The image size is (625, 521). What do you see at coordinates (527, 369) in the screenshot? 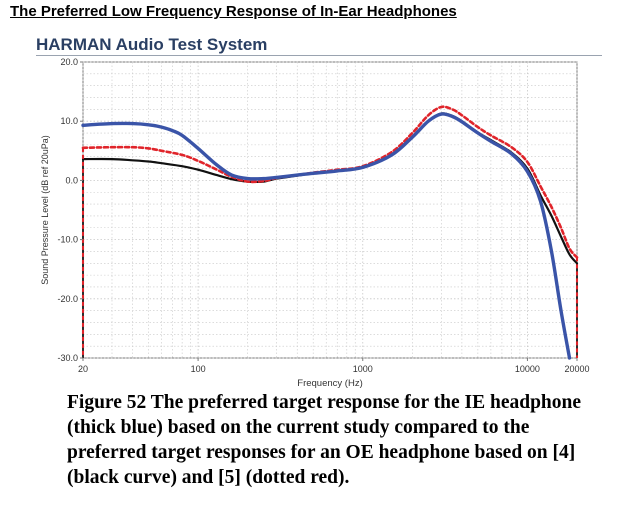
I see `x-tick-label: 10000` at bounding box center [527, 369].